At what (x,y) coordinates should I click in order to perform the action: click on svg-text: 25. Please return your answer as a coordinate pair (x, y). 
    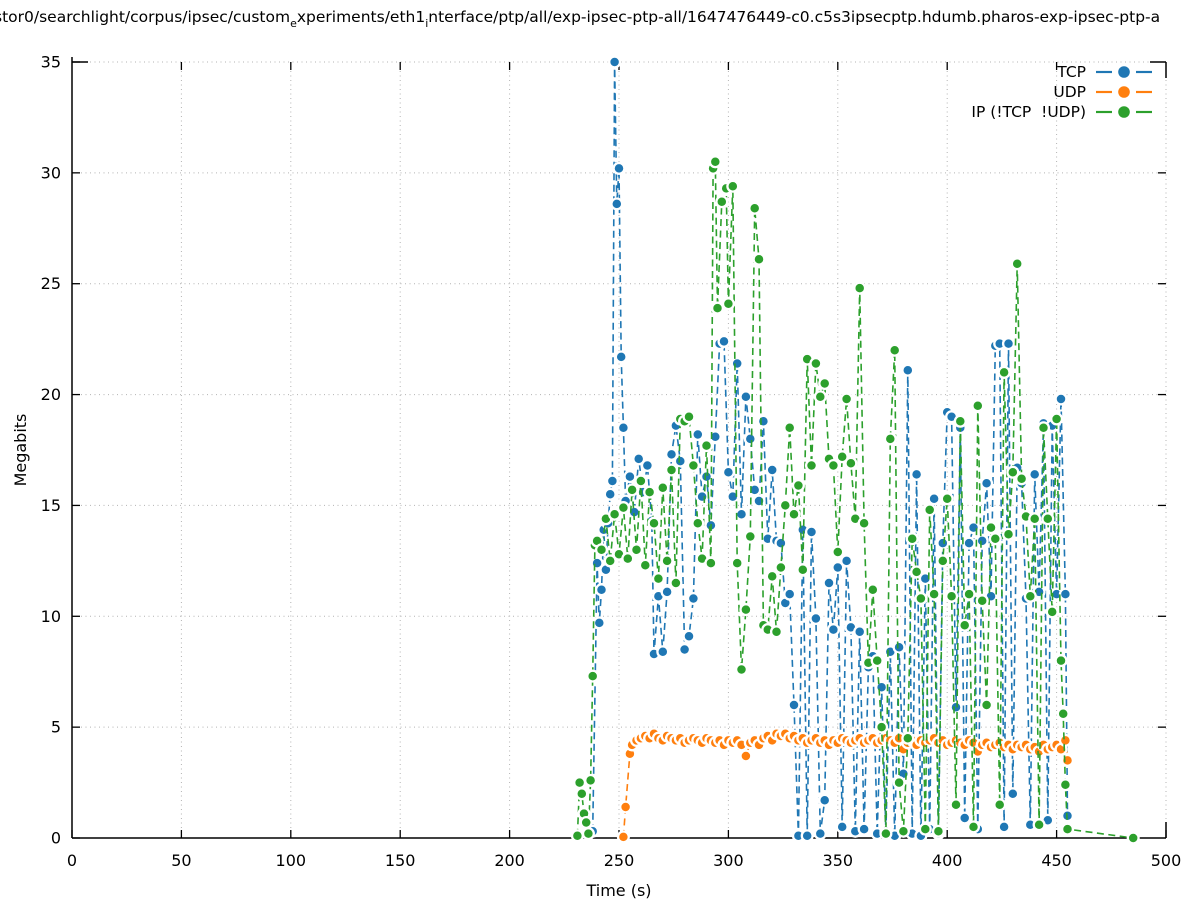
    Looking at the image, I should click on (51, 283).